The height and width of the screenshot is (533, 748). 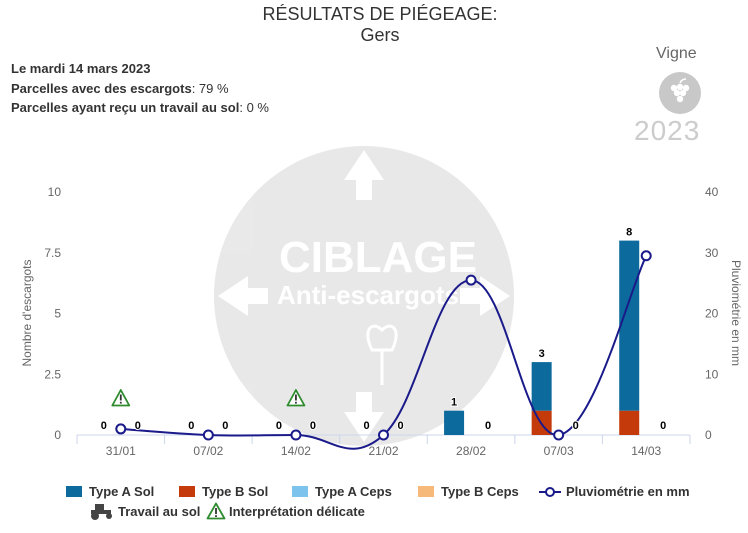 I want to click on legend-type-a-ceps: Type A Ceps, so click(x=342, y=491).